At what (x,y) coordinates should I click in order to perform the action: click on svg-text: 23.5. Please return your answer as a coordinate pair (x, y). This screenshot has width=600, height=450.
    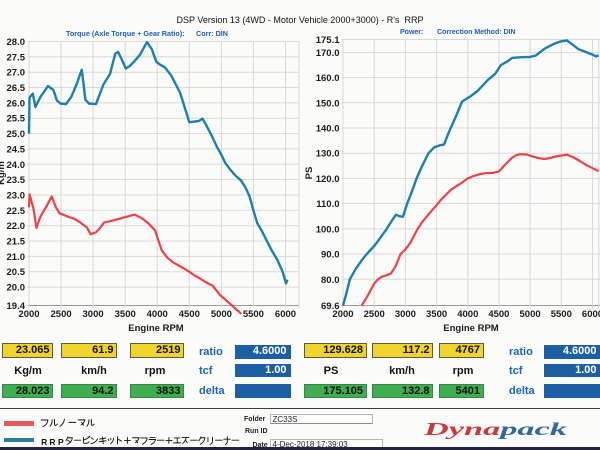
    Looking at the image, I should click on (16, 180).